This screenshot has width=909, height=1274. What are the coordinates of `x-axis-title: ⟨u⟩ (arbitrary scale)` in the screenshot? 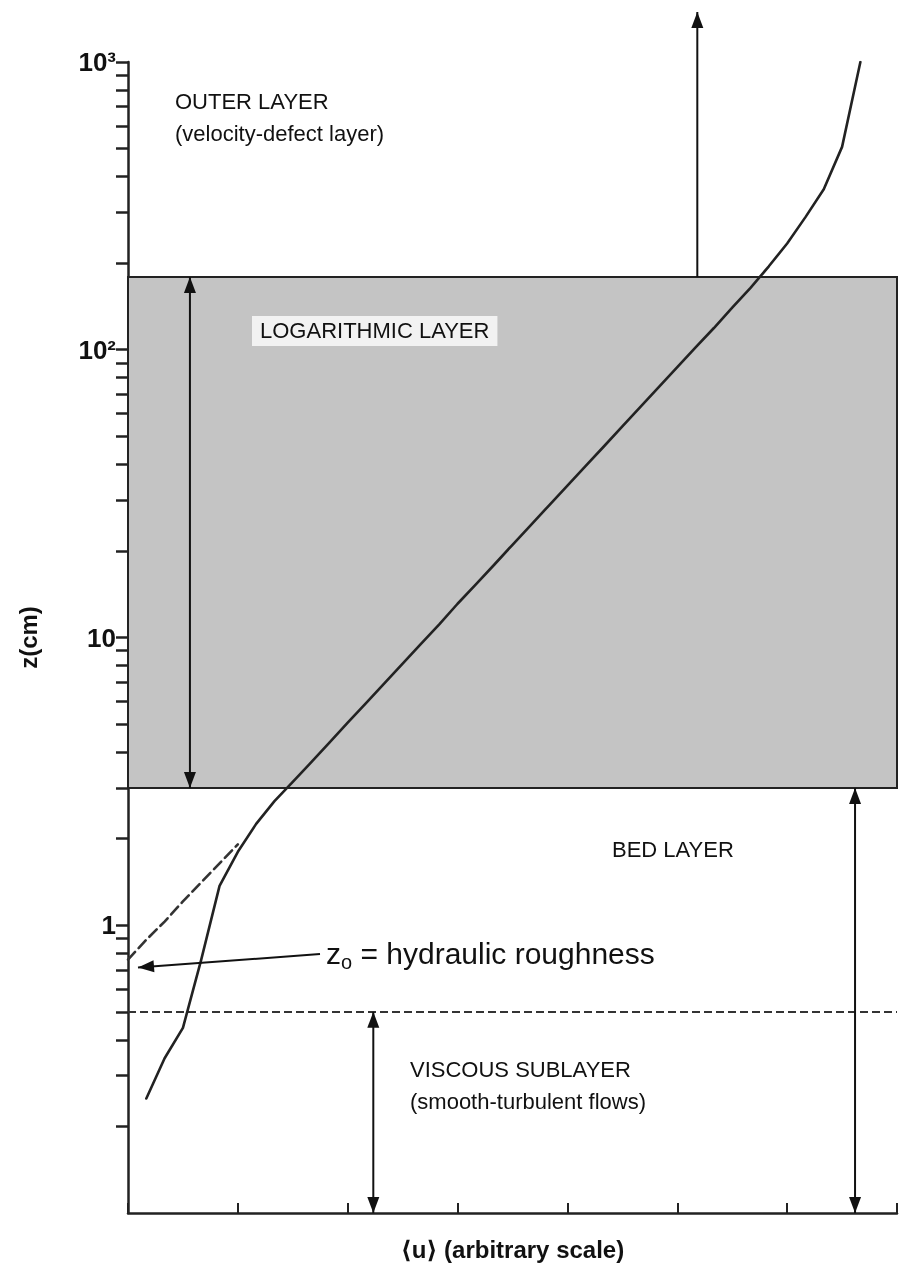 It's located at (512, 1249).